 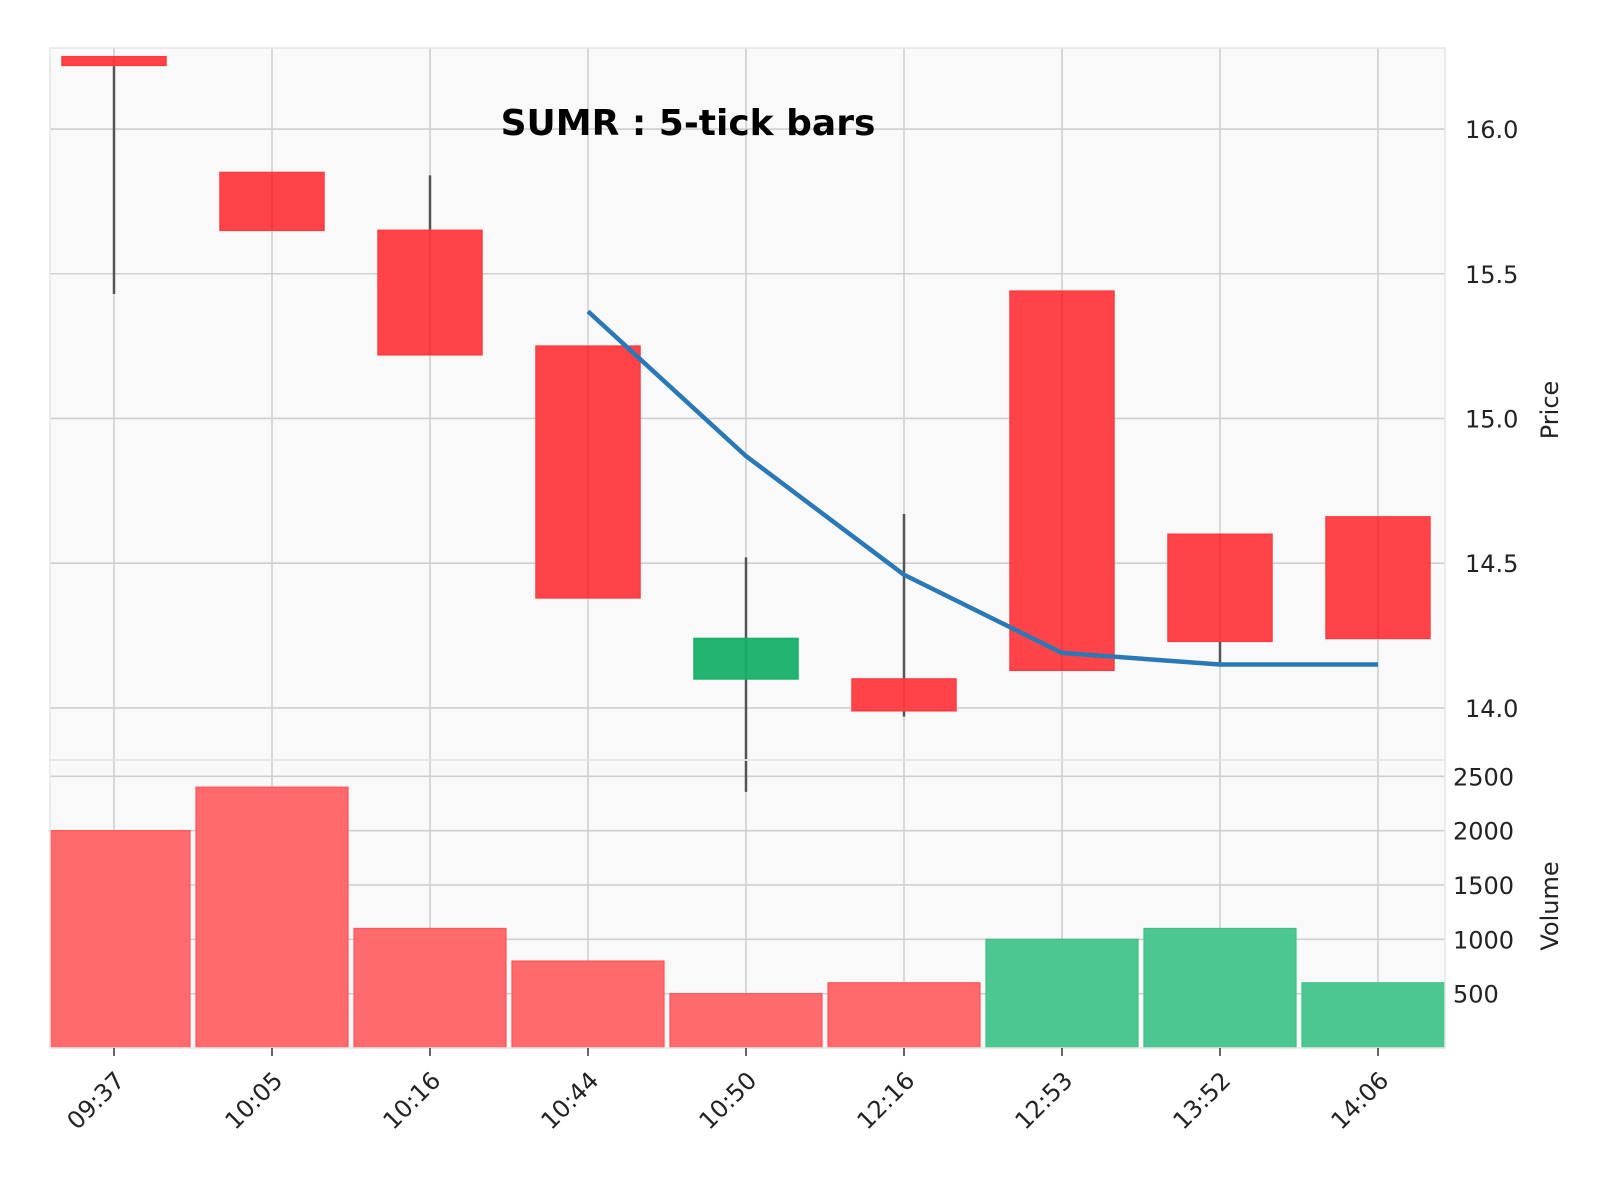 What do you see at coordinates (1491, 130) in the screenshot?
I see `price-tick-label: 16.0` at bounding box center [1491, 130].